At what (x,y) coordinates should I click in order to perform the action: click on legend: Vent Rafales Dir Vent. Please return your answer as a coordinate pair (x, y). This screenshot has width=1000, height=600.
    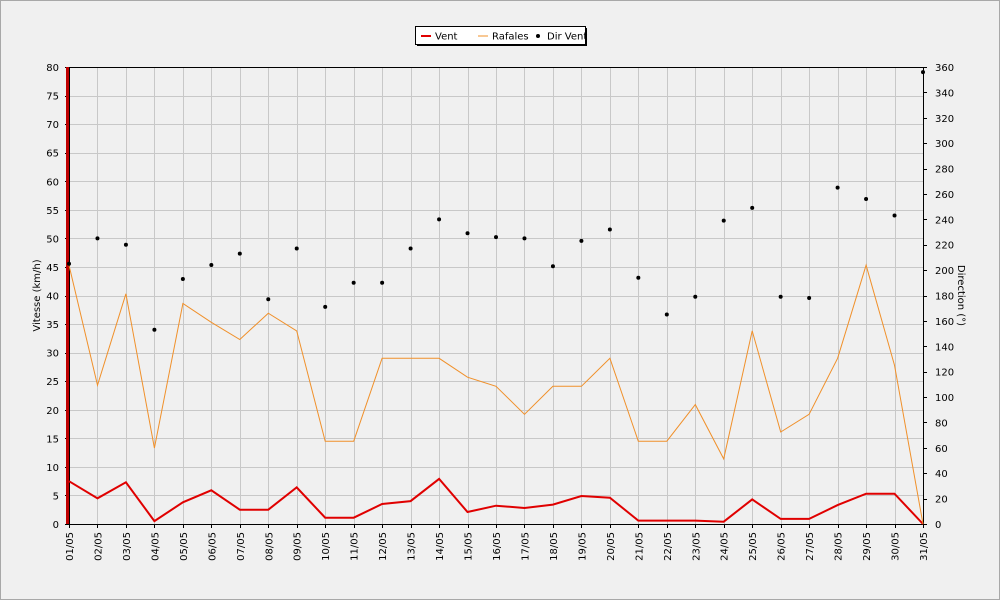
    Looking at the image, I should click on (501, 36).